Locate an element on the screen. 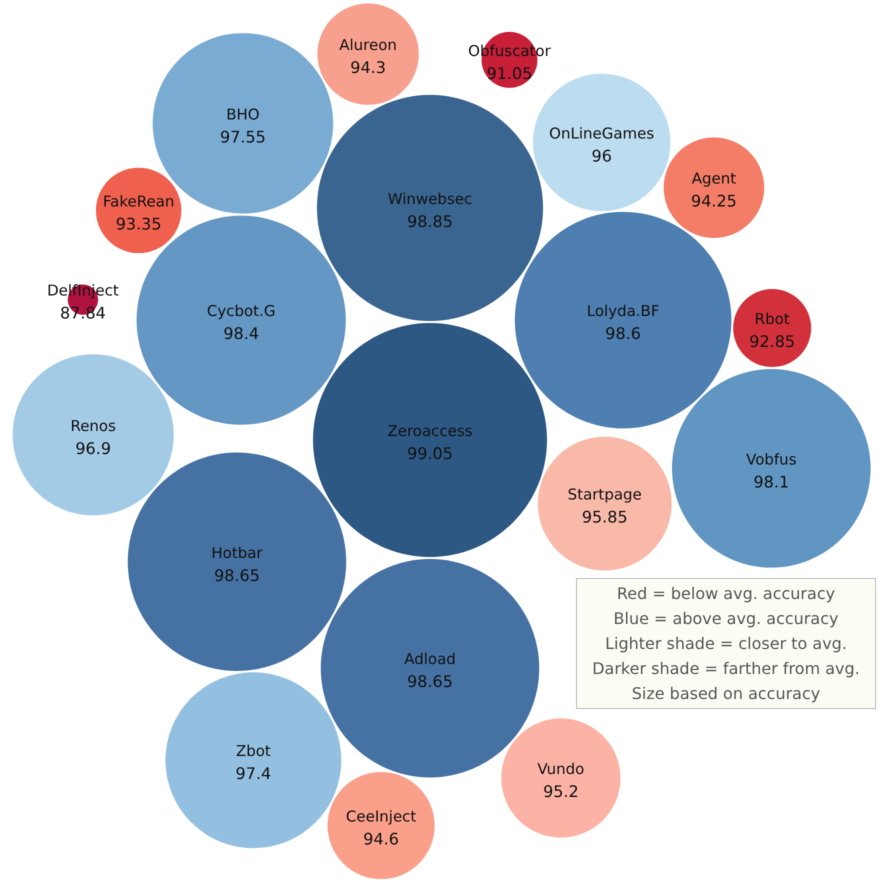 The image size is (879, 882). category-label: CeeInject is located at coordinates (381, 817).